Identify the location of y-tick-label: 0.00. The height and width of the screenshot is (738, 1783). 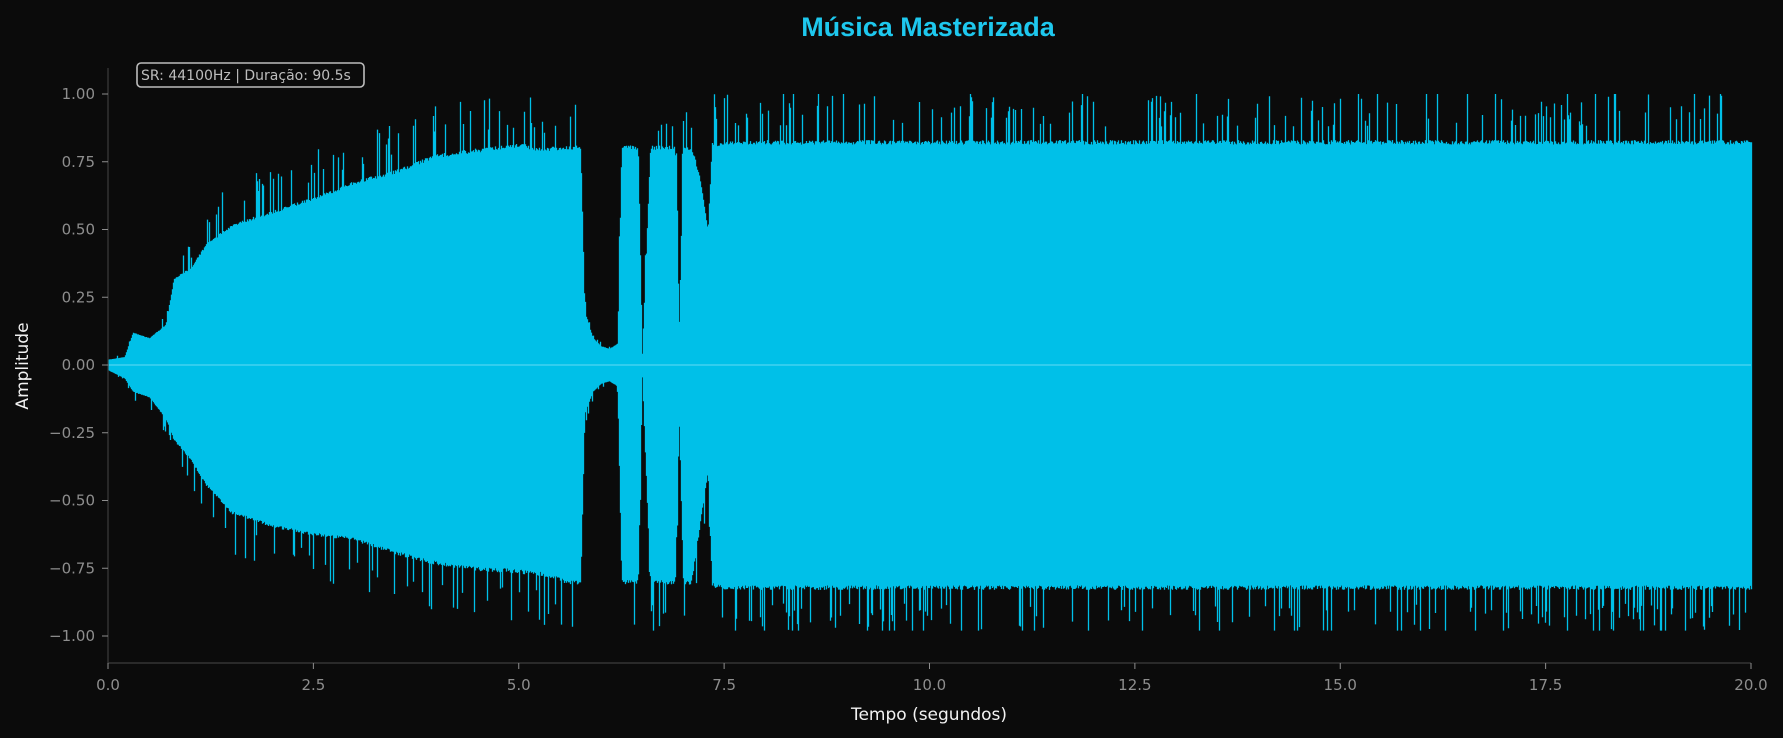
(78, 365).